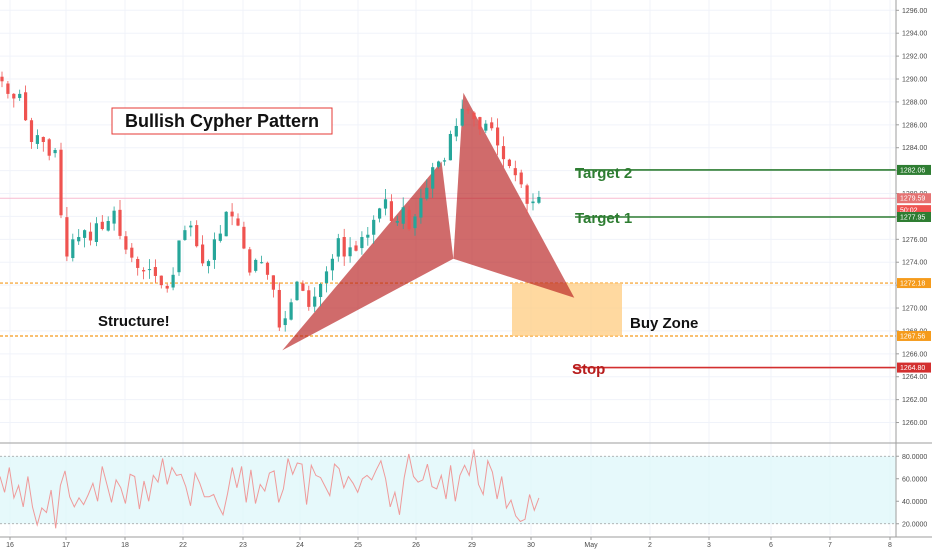 The image size is (932, 550). I want to click on oscillator-tick-label: 60.0000, so click(914, 479).